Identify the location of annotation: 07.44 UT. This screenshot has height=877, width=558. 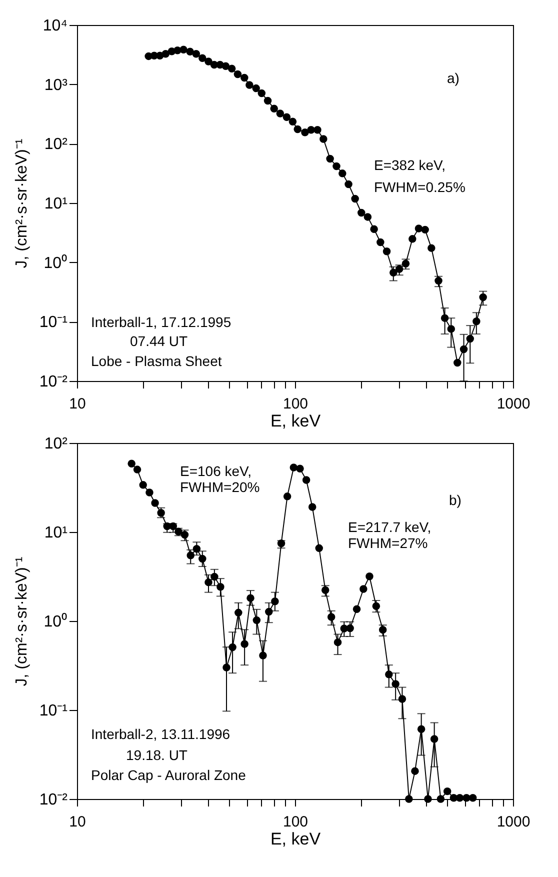
(159, 341).